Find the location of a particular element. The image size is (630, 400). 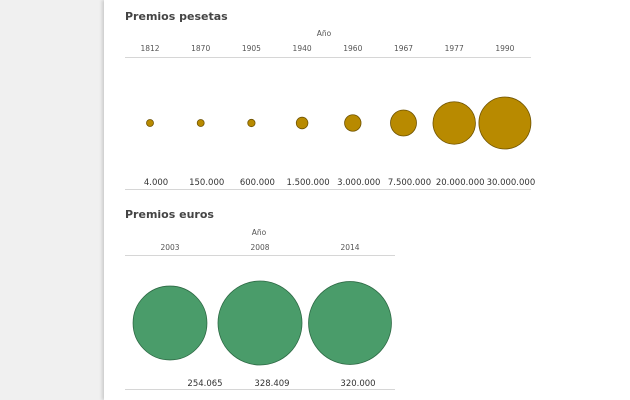

euros-chart-title: Premios euros is located at coordinates (169, 214).